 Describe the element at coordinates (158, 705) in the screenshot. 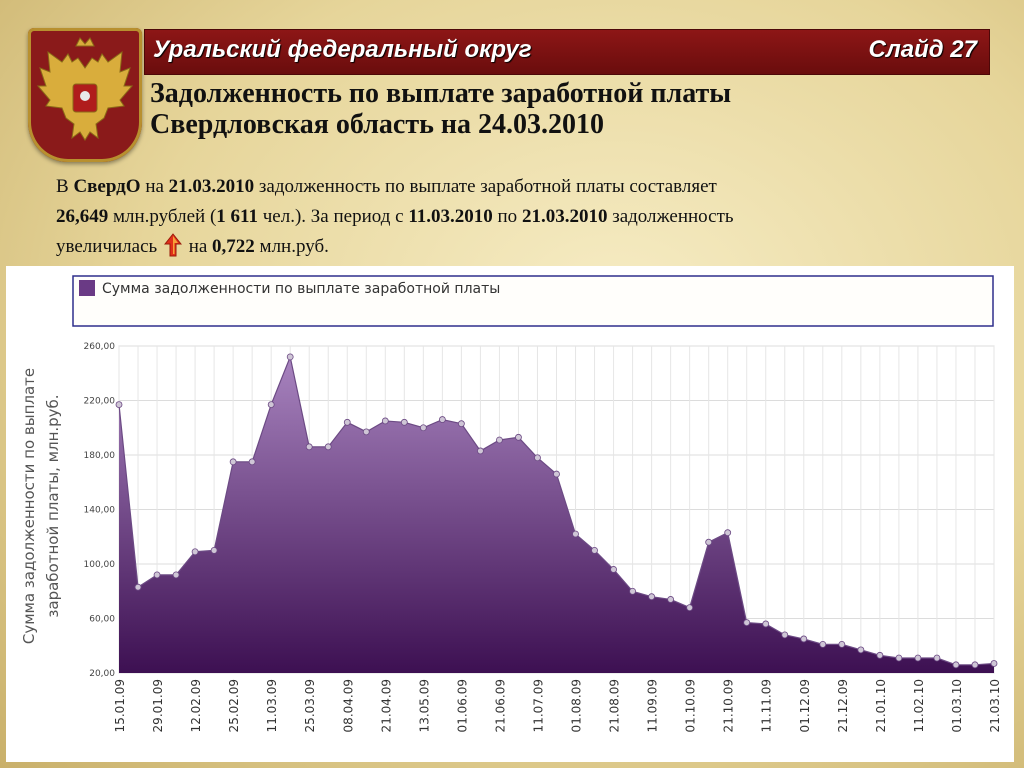

I see `x-tick-label: 29.01.09` at that location.